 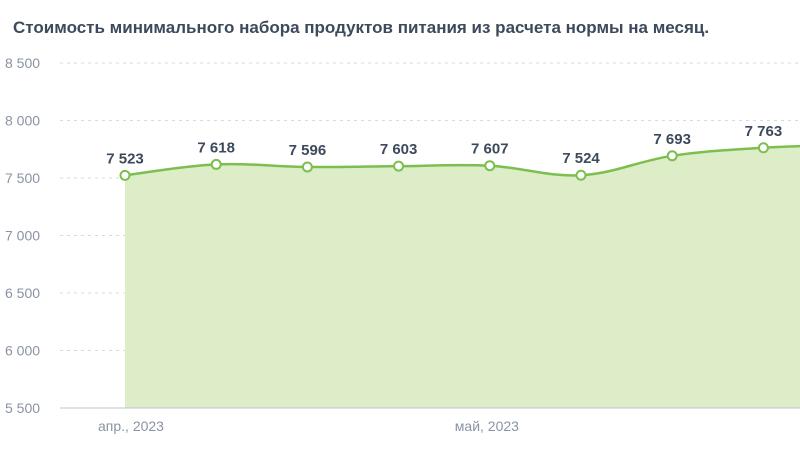 I want to click on data-labels: 7 523 7 618 7 596 7 603 7 607 7 524 7 693 7 763, so click(x=444, y=145).